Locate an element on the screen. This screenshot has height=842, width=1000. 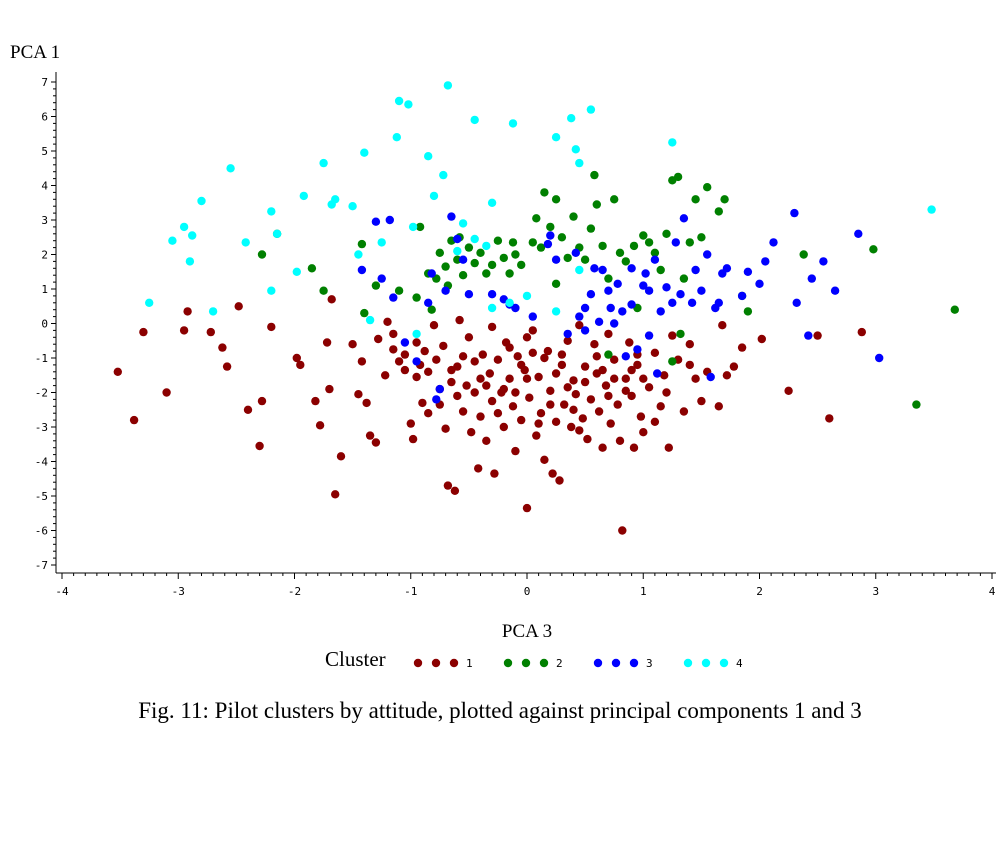
y-tick-label: 1 is located at coordinates (44, 289).